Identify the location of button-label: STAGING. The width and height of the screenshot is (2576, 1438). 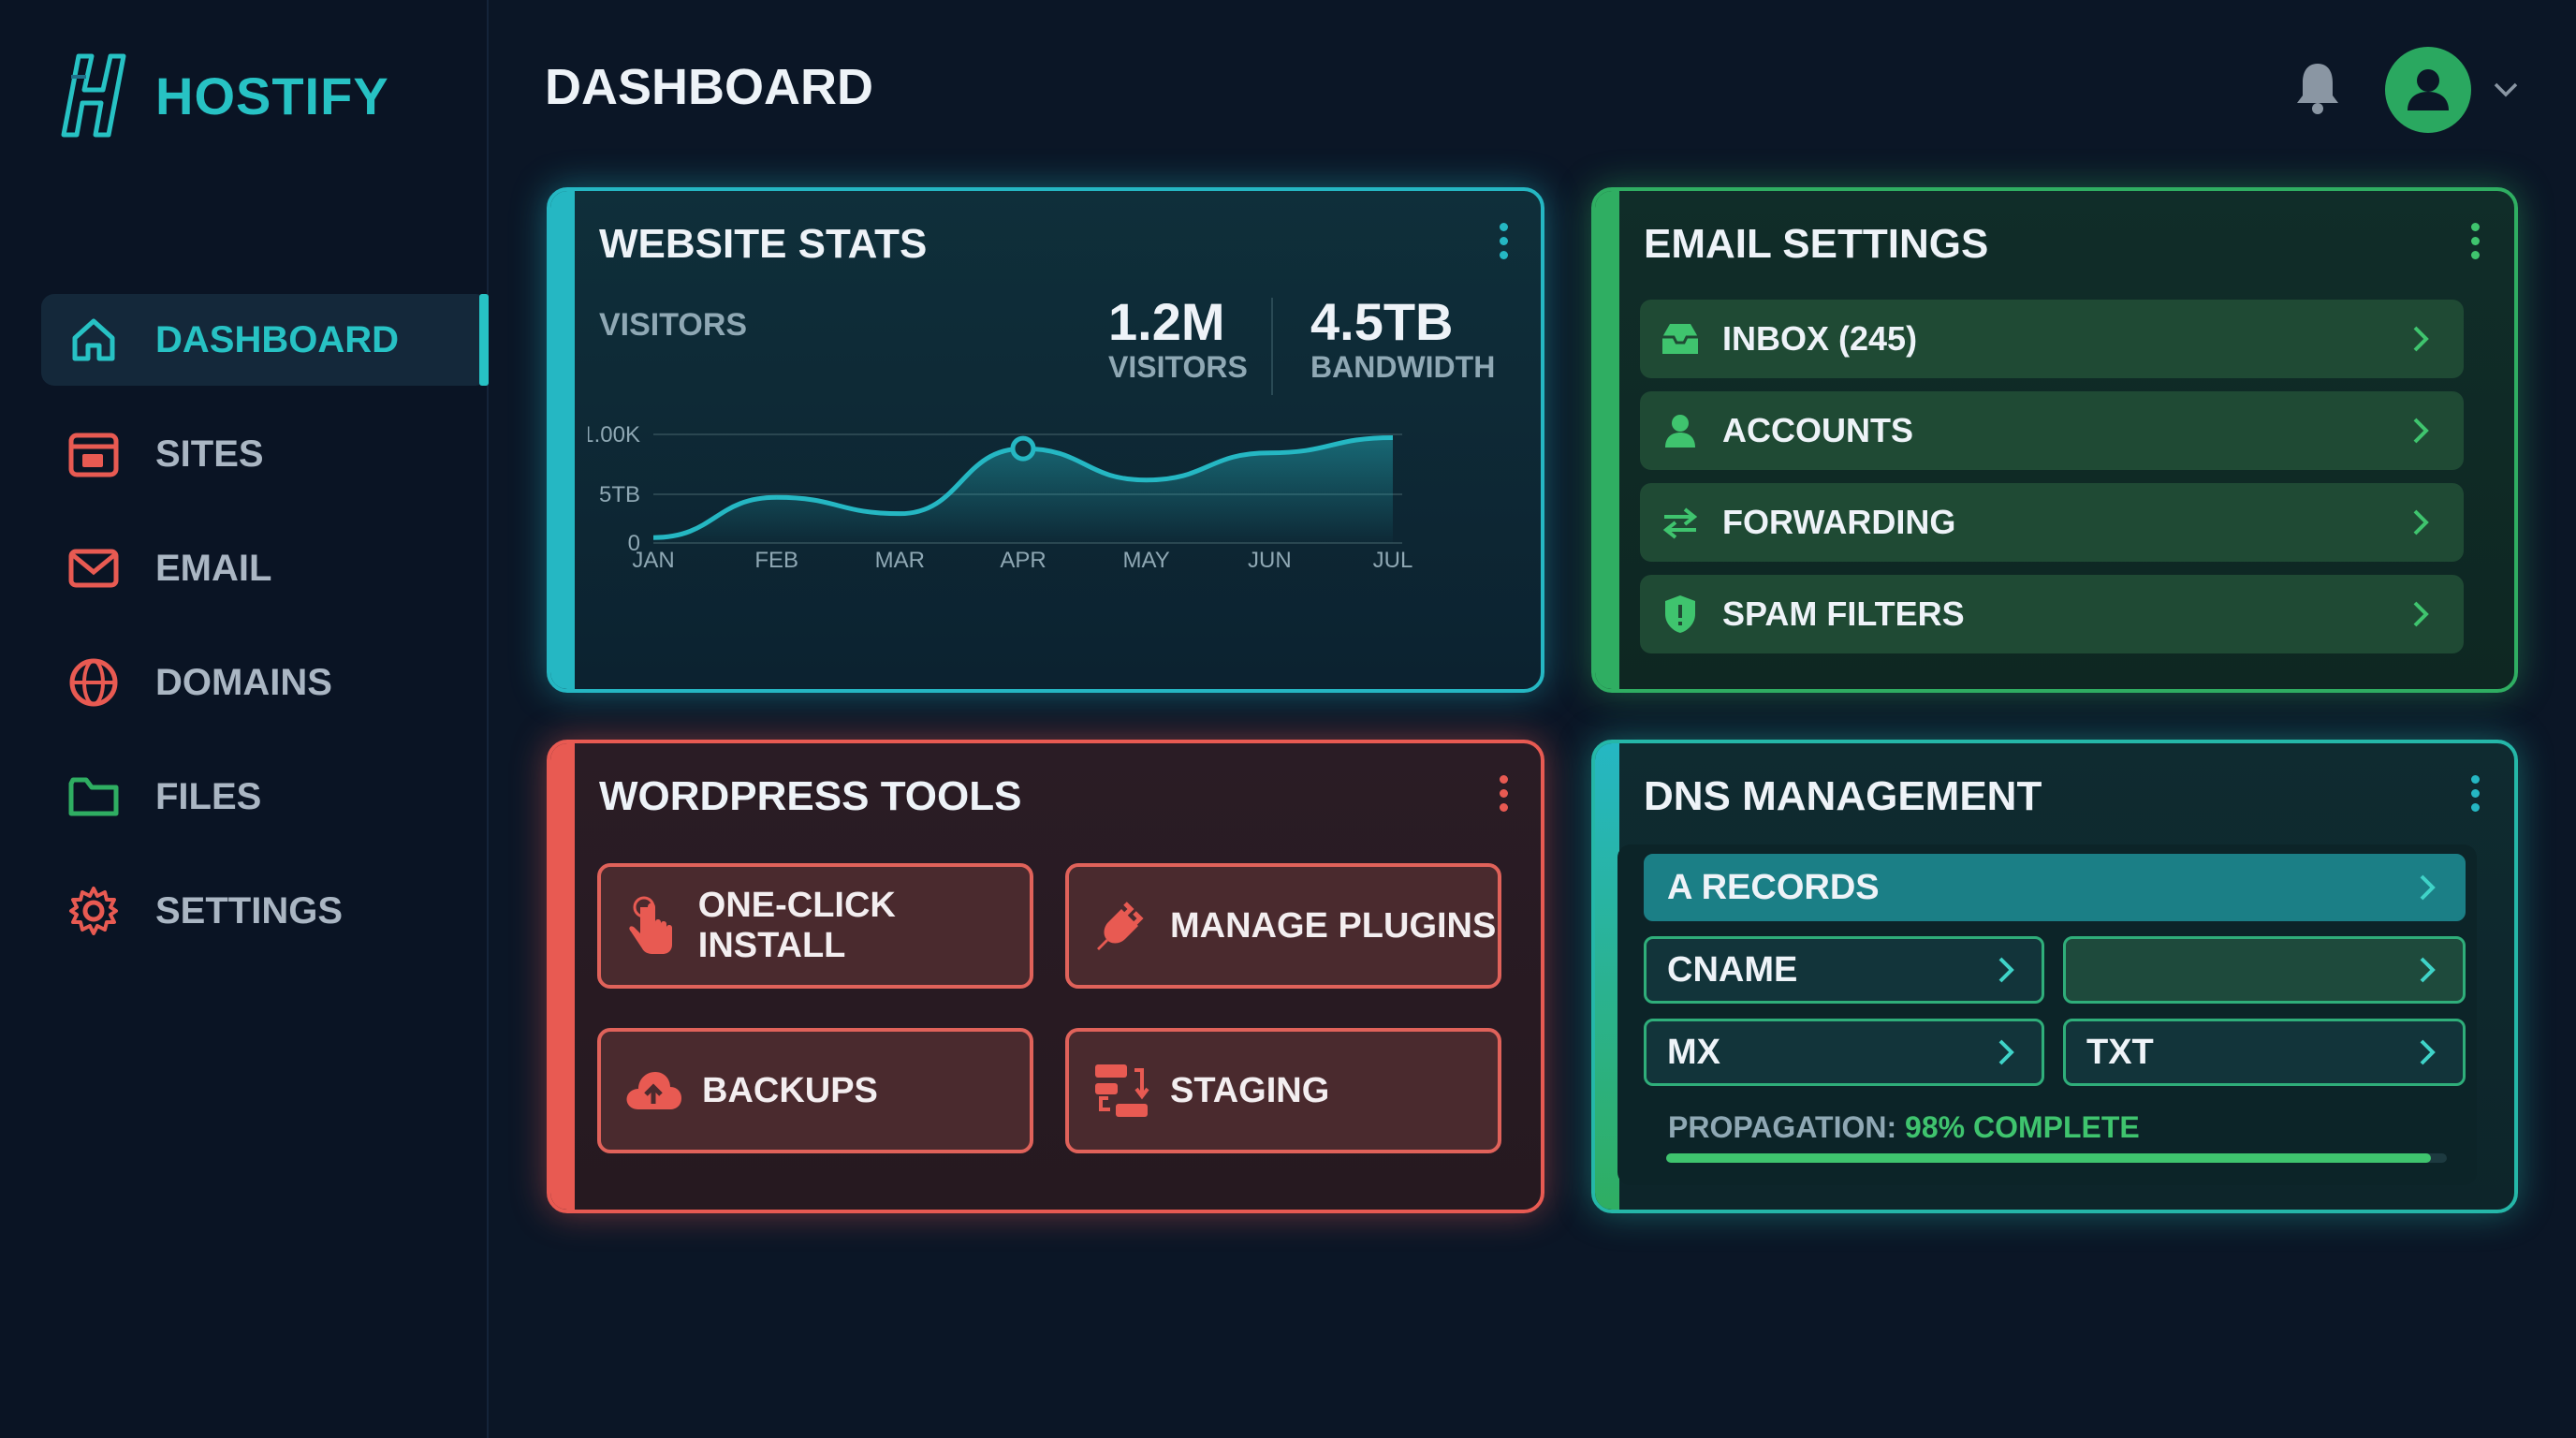
(1250, 1090).